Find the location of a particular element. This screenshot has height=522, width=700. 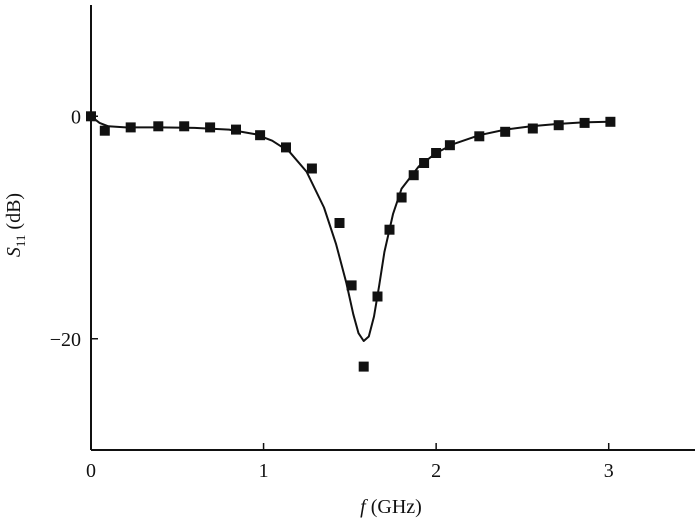

x-tick-label: 2 is located at coordinates (436, 471).